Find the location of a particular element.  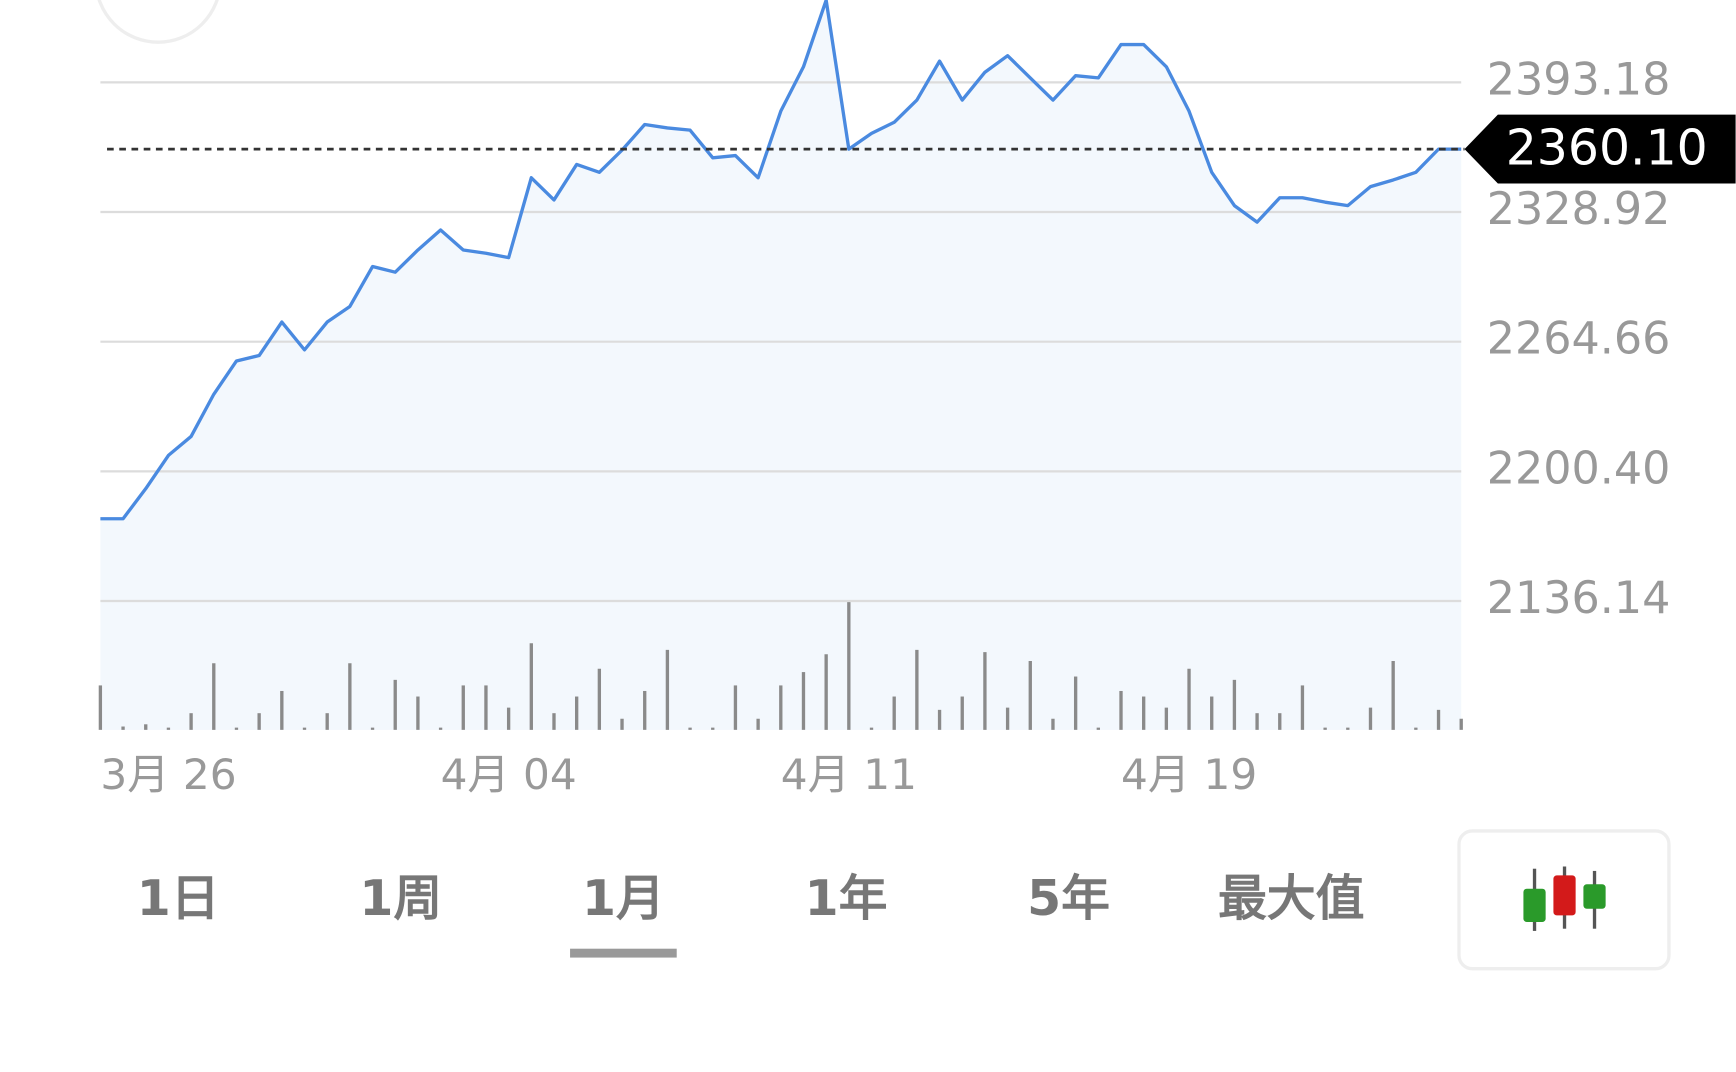

last-price-tag is located at coordinates (1600, 149).